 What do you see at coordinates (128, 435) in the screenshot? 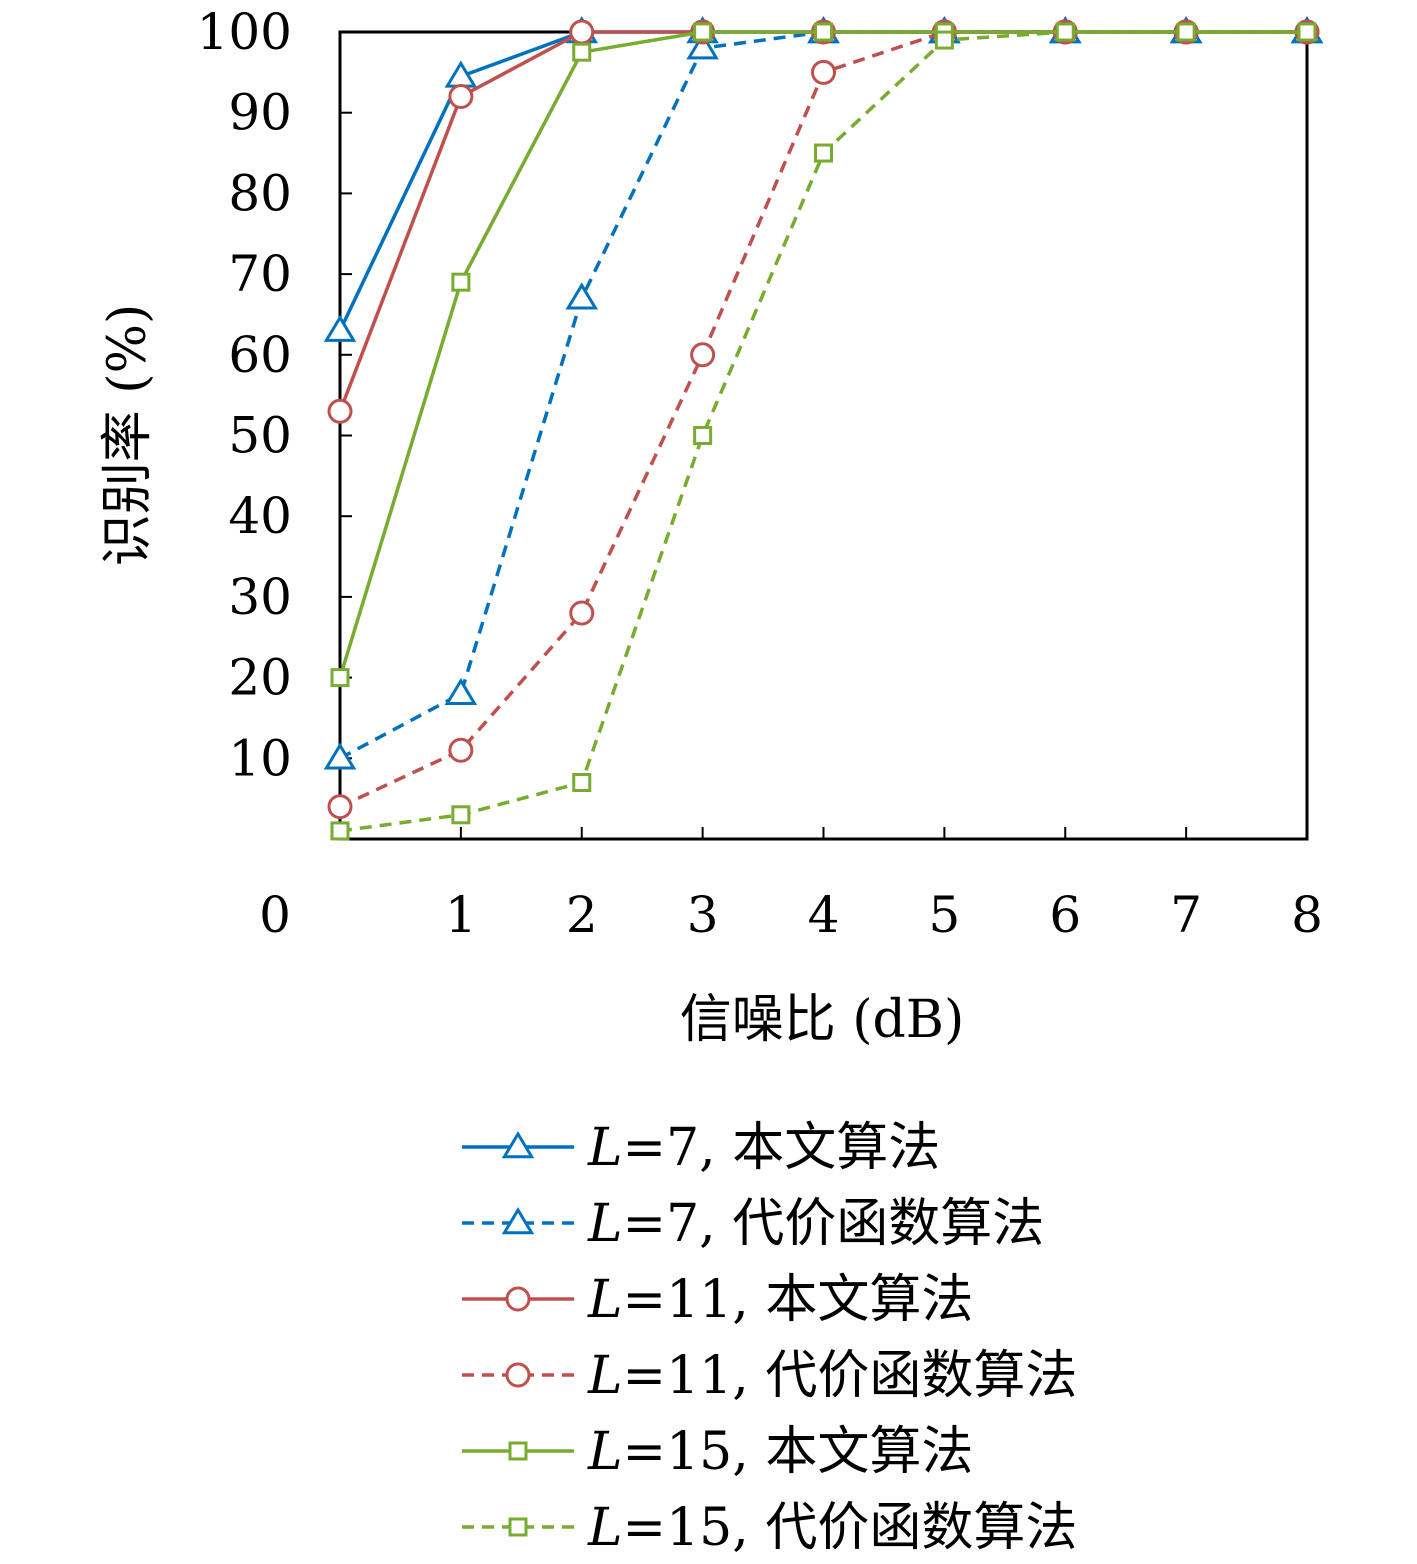
I see `y-axis-label: 识别率 (%)` at bounding box center [128, 435].